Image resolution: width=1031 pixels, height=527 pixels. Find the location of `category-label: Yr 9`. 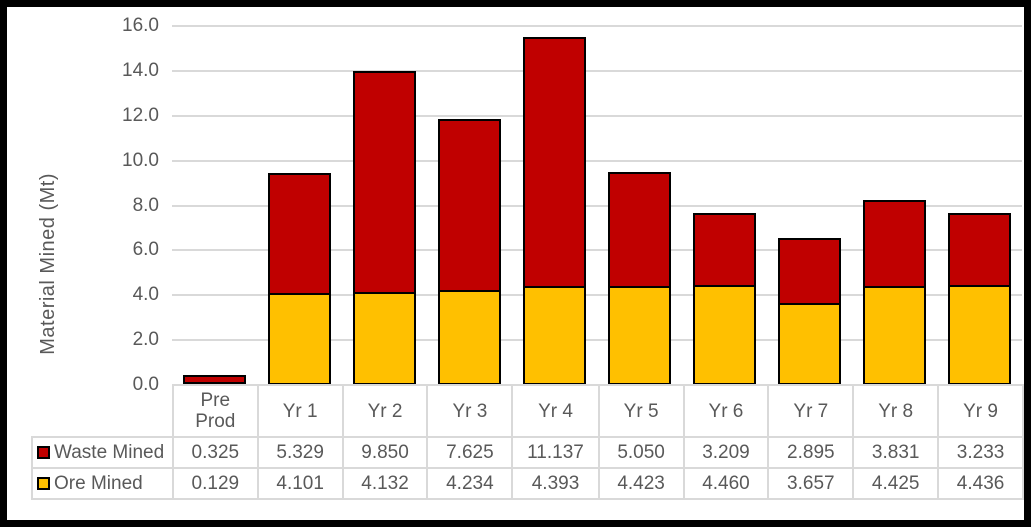

category-label: Yr 9 is located at coordinates (980, 411).